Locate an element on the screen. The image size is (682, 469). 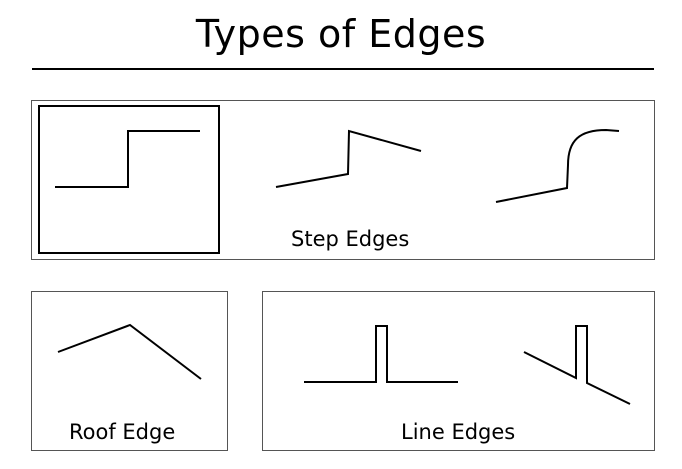
ideal-line-edge-profile is located at coordinates (381, 354).